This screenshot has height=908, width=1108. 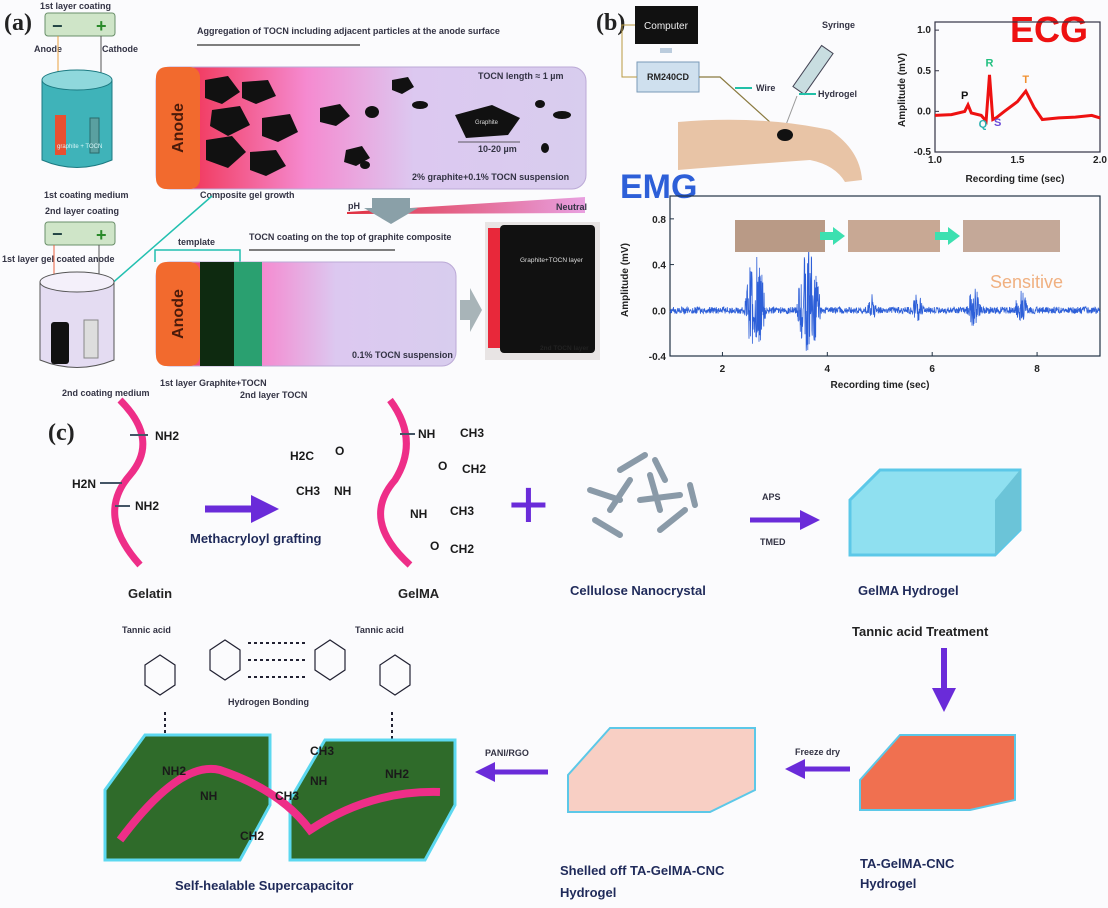 I want to click on wire-label: Wire, so click(x=765, y=88).